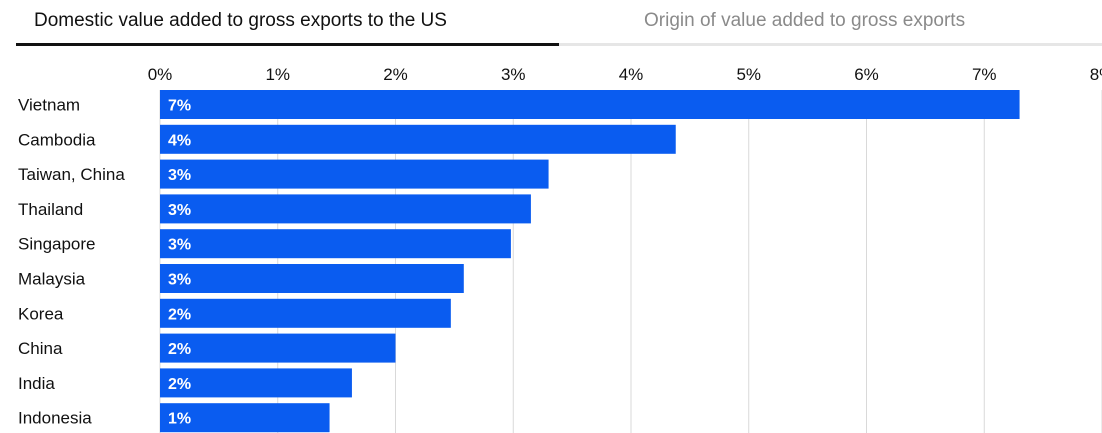 This screenshot has height=433, width=1102. Describe the element at coordinates (830, 23) in the screenshot. I see `tab-origin-of-value-added: Origin of value added to gross exports` at that location.